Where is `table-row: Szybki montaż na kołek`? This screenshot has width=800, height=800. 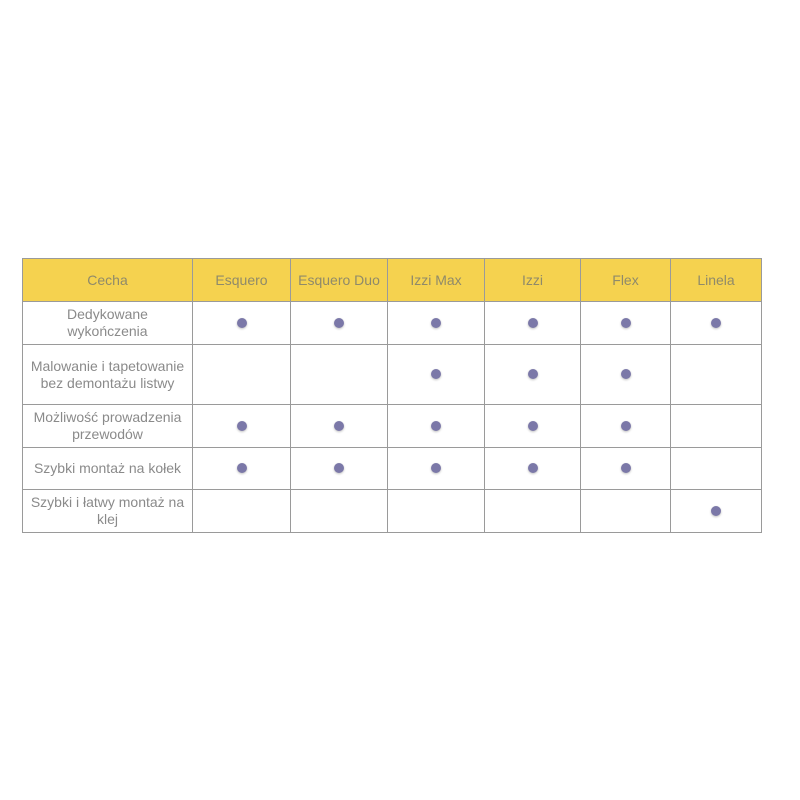
table-row: Szybki montaż na kołek is located at coordinates (392, 468).